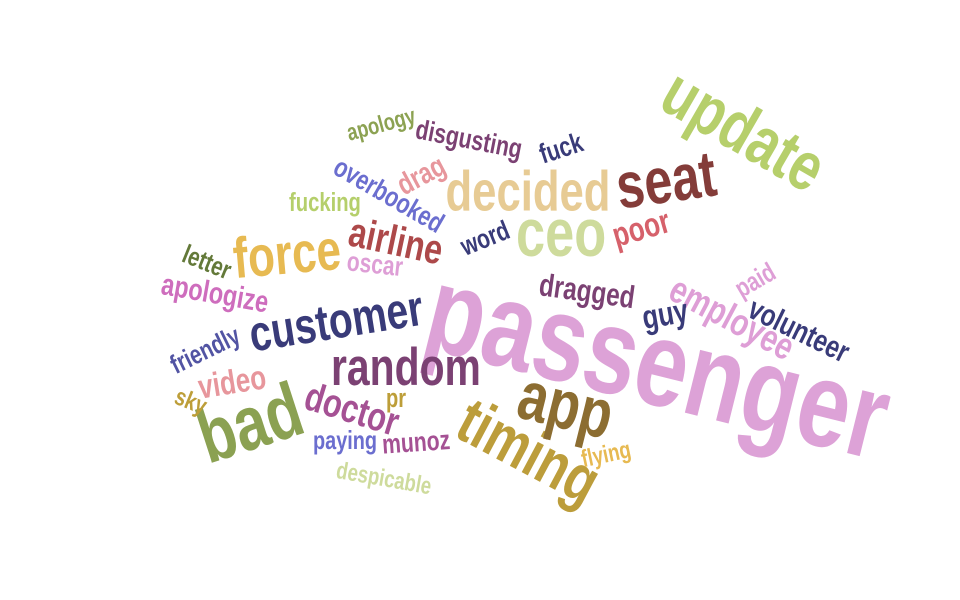 This screenshot has height=600, width=960. Describe the element at coordinates (755, 280) in the screenshot. I see `word-paid: paid` at that location.